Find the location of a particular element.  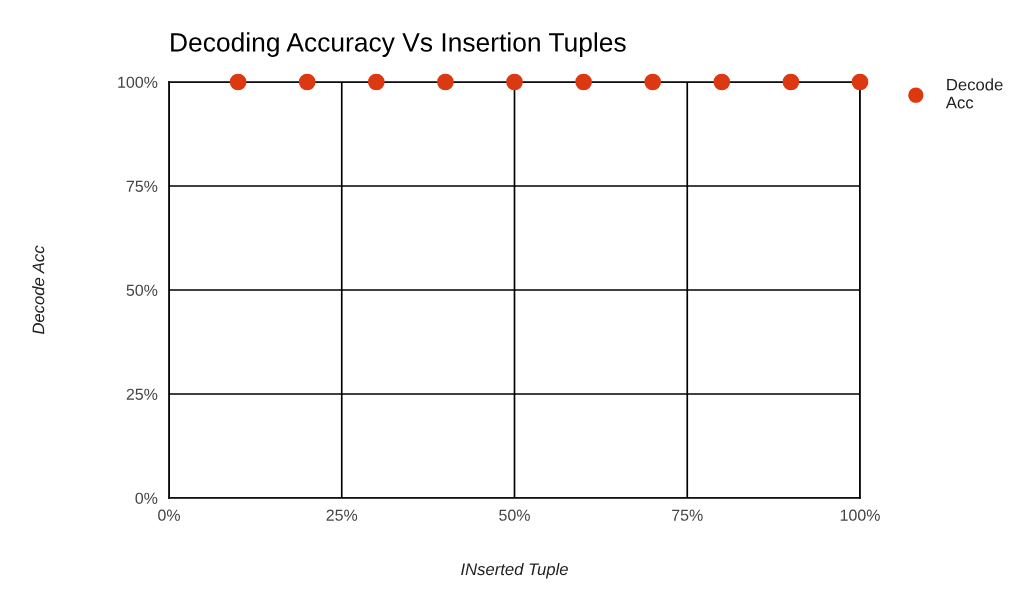

legend-label: Decode Acc is located at coordinates (974, 93).